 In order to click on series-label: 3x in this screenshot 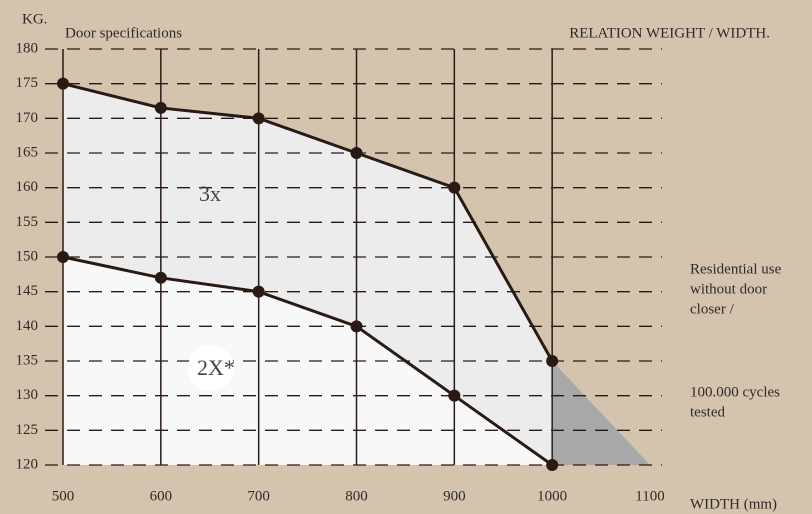, I will do `click(210, 193)`.